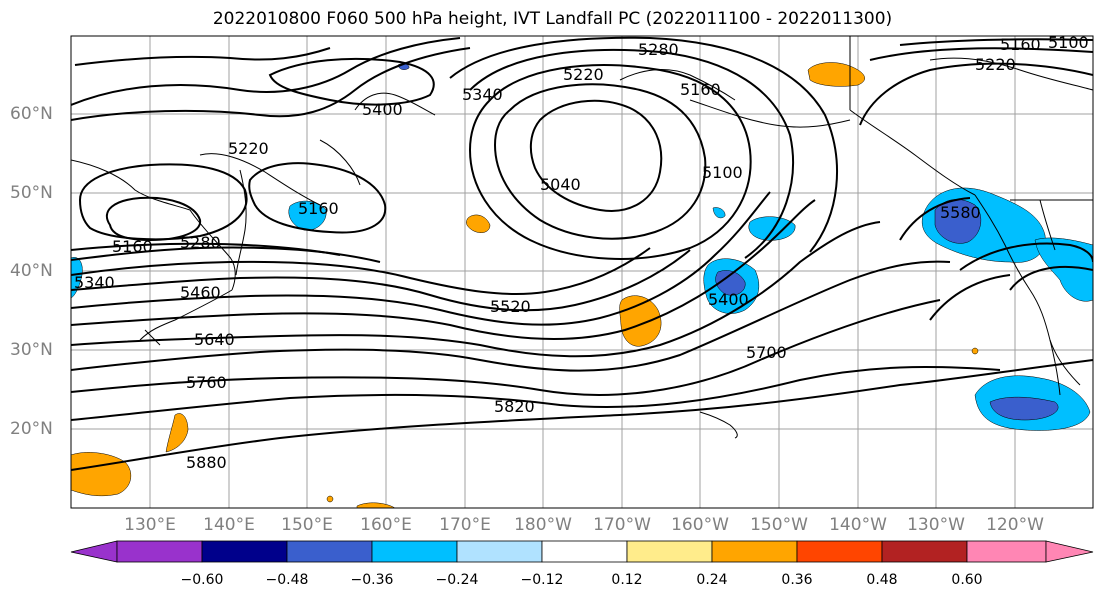 The image size is (1105, 601). I want to click on lon-label: 140°E, so click(229, 525).